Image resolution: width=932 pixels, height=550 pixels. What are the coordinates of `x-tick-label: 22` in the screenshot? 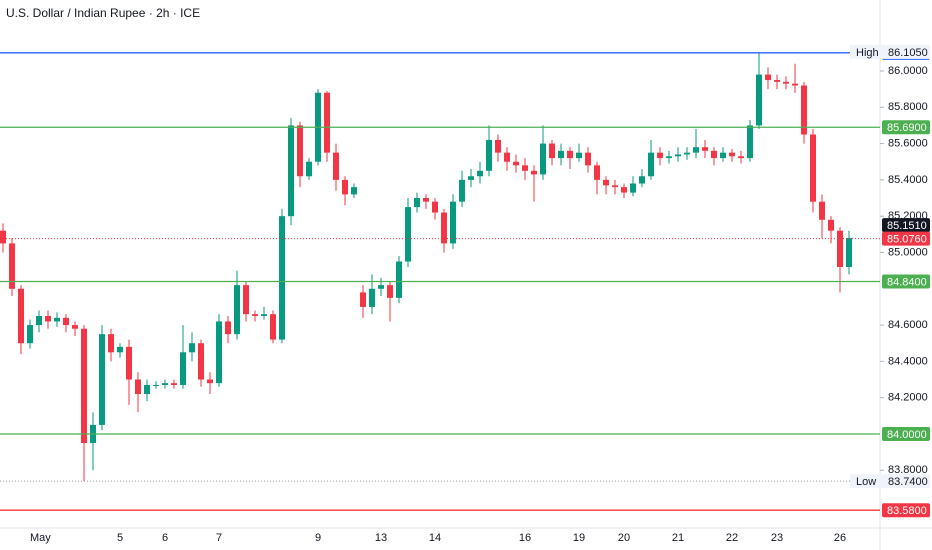 It's located at (732, 538).